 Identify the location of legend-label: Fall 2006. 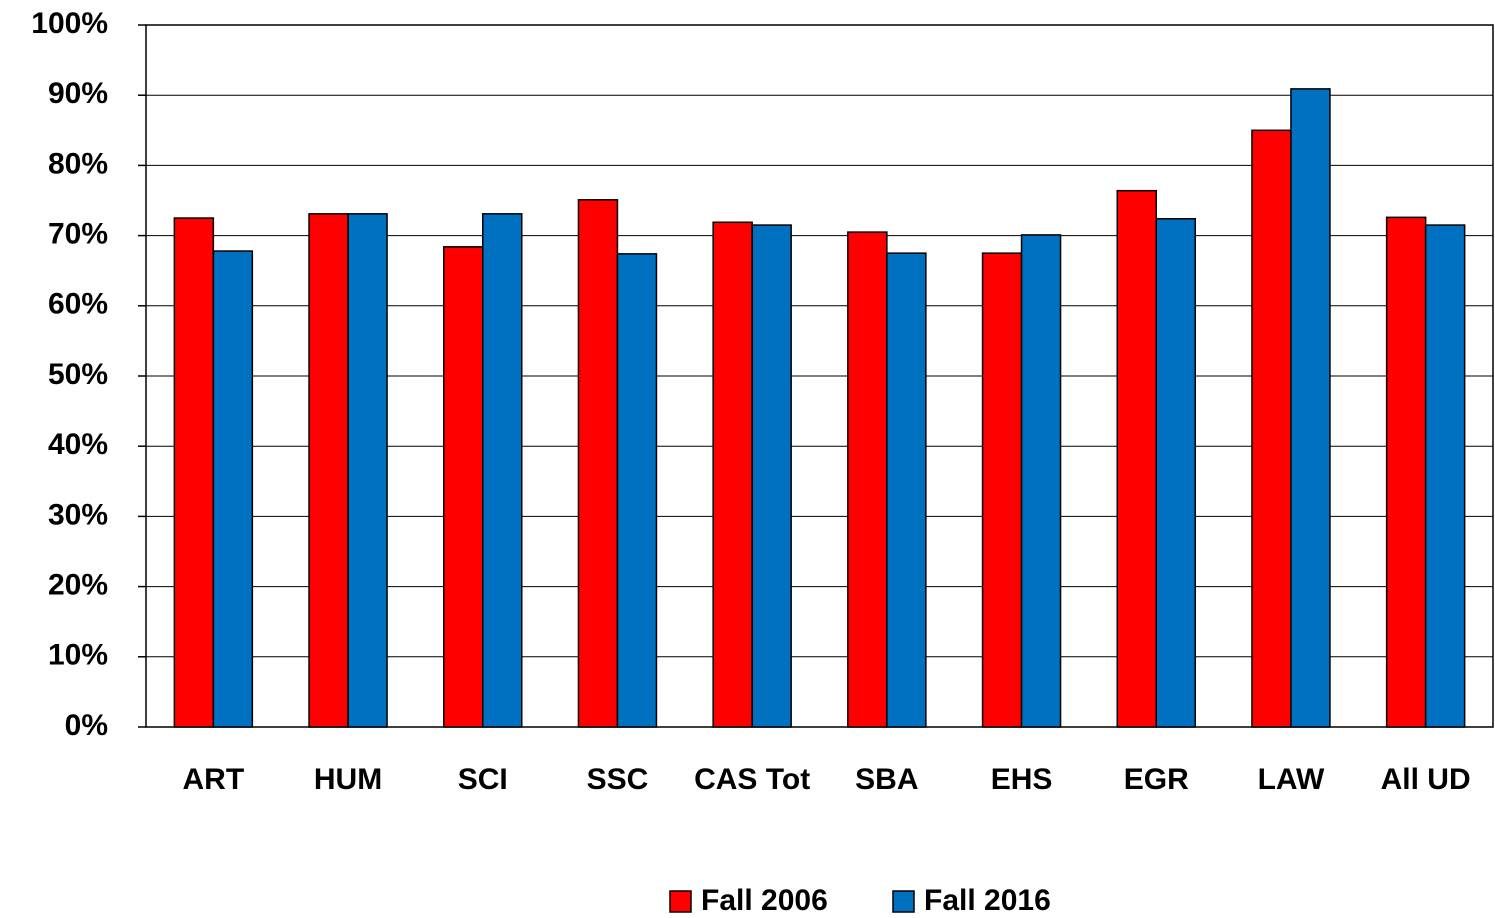
(764, 900).